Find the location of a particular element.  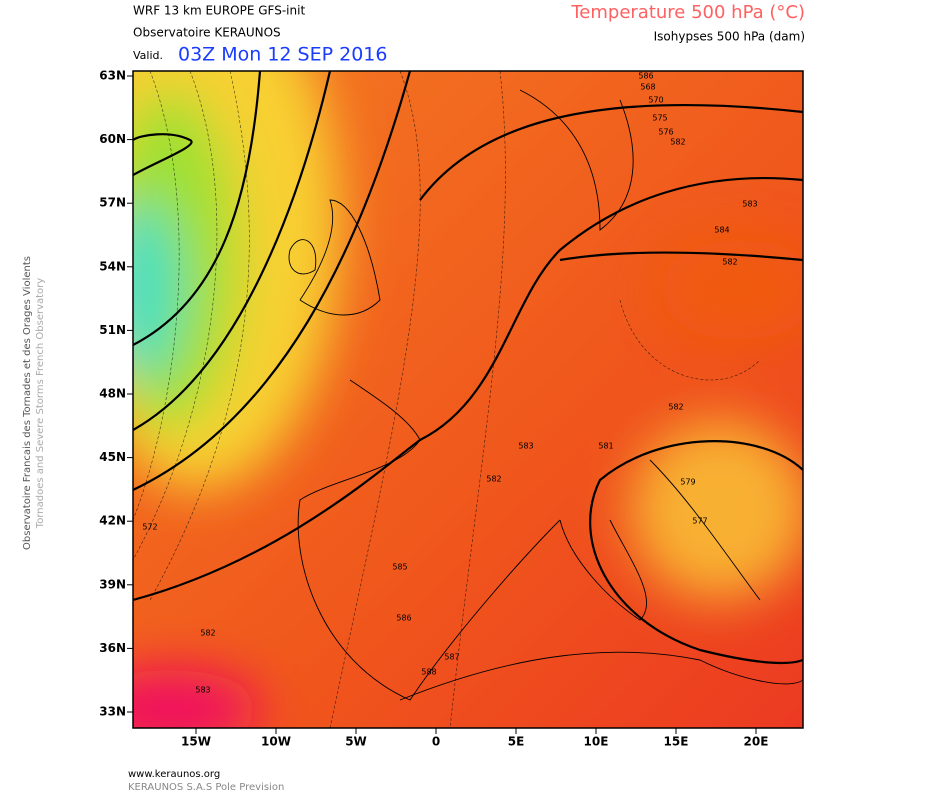

contour-label: 588 is located at coordinates (428, 672).